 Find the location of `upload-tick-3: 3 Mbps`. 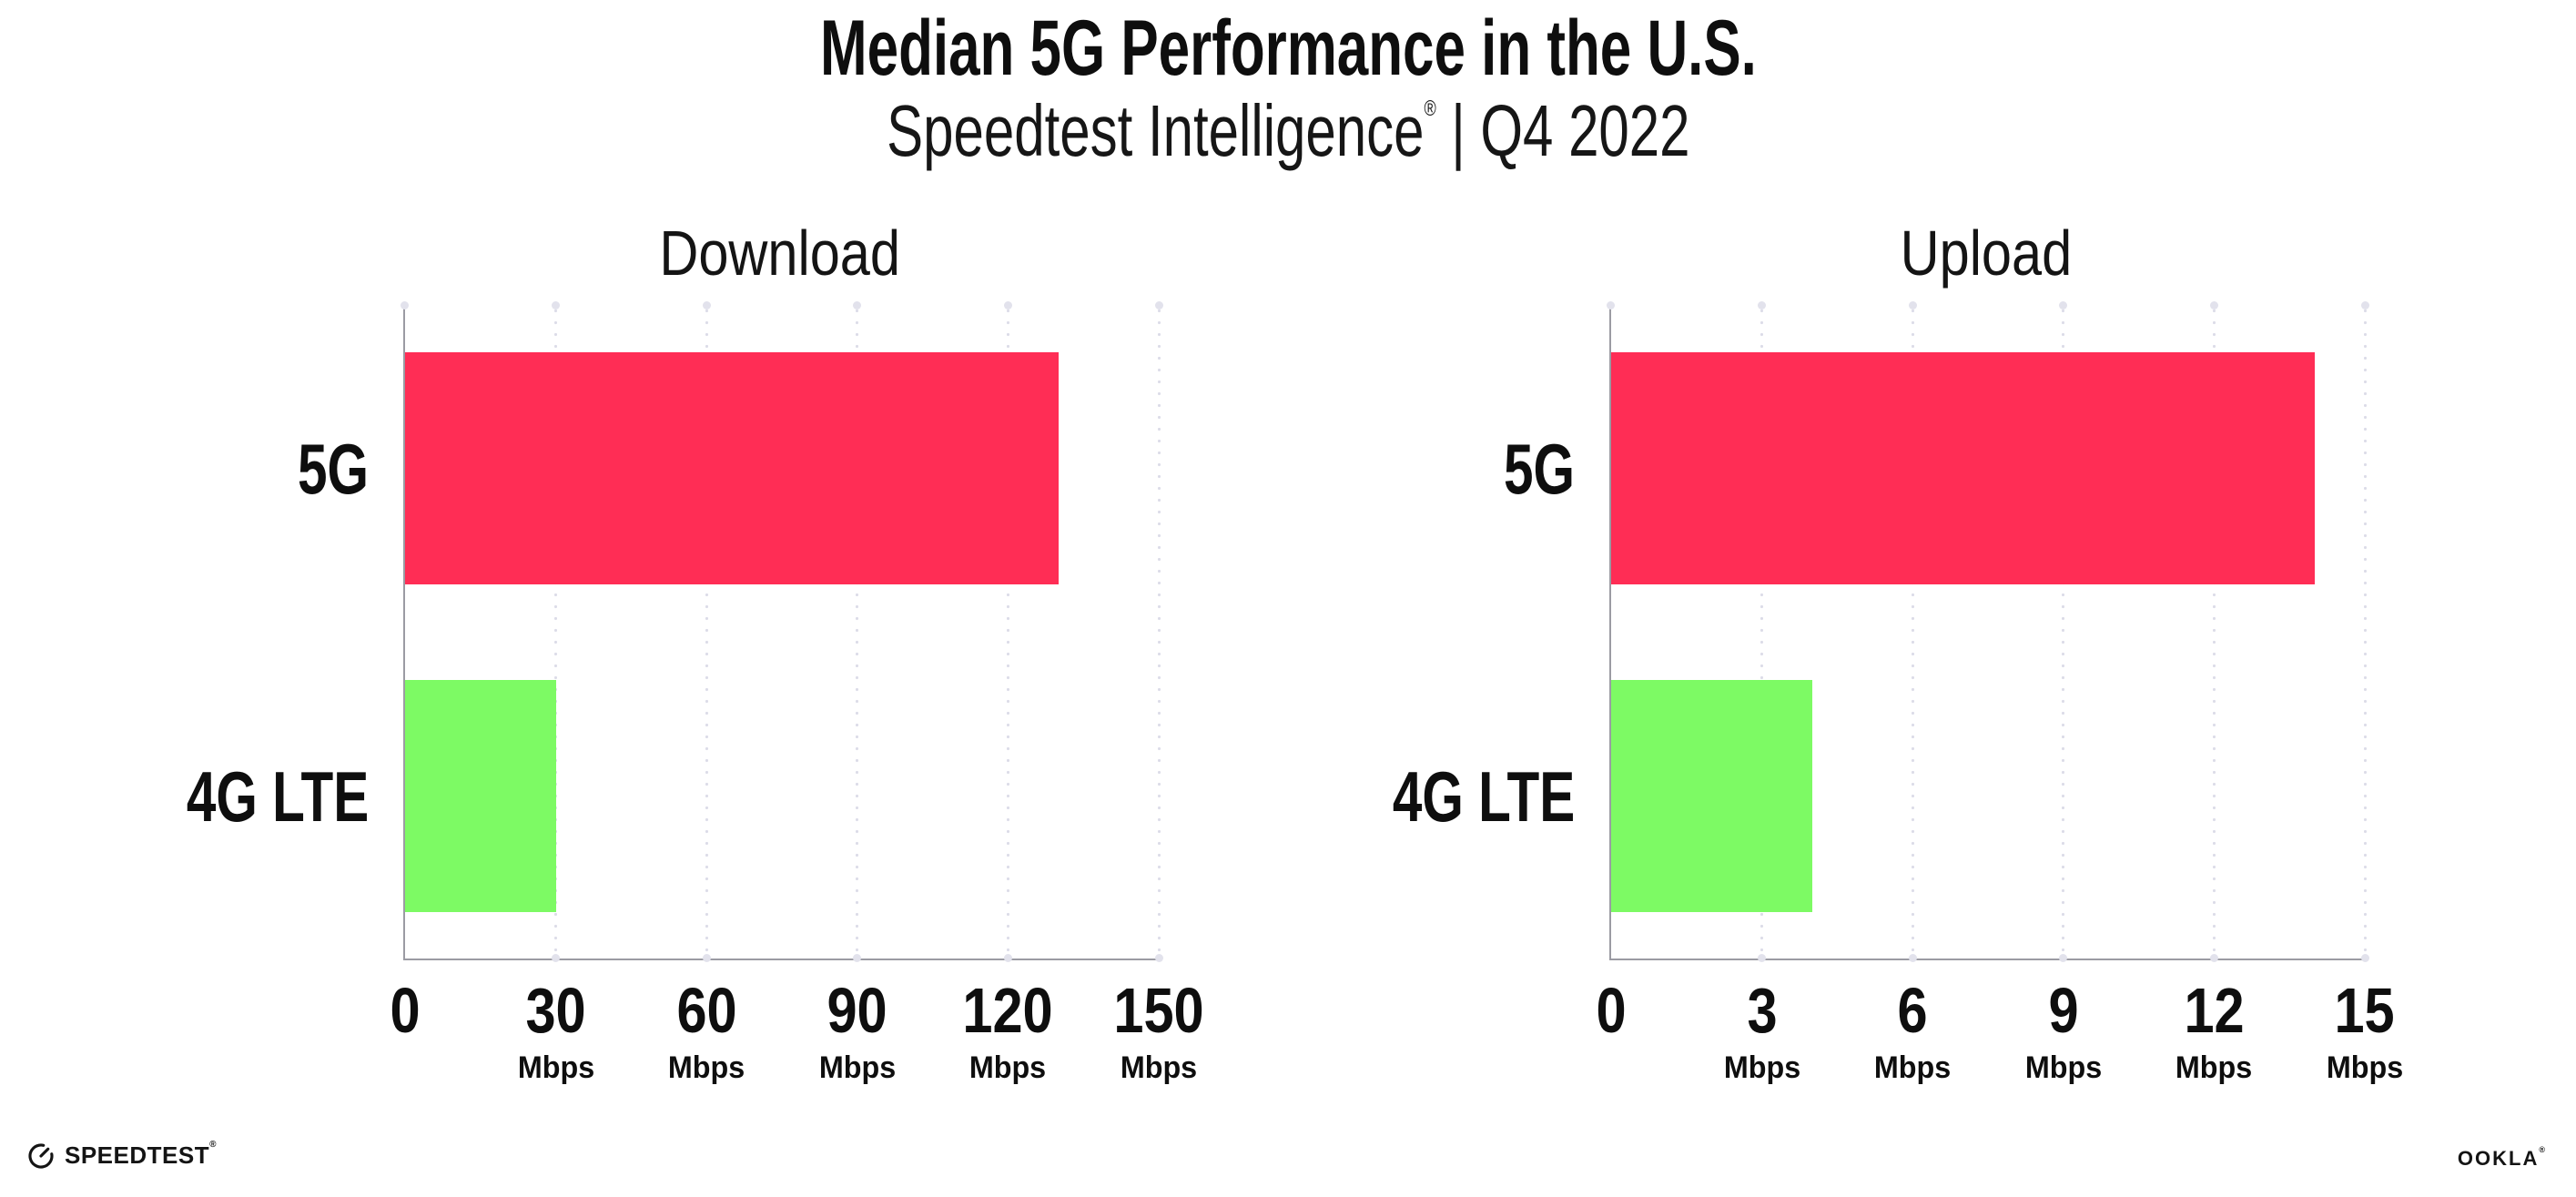

upload-tick-3: 3 Mbps is located at coordinates (1761, 1031).